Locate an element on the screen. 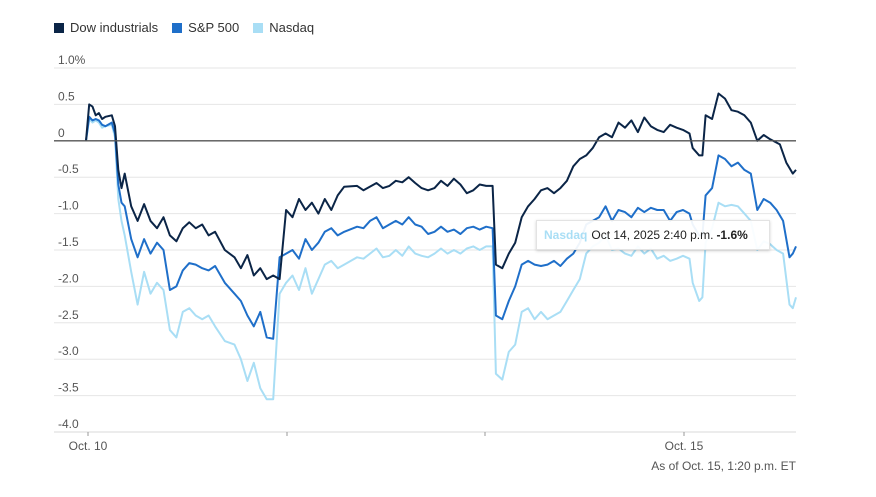  footer-note: As of Oct. 15, 1:20 p.m. ET is located at coordinates (723, 466).